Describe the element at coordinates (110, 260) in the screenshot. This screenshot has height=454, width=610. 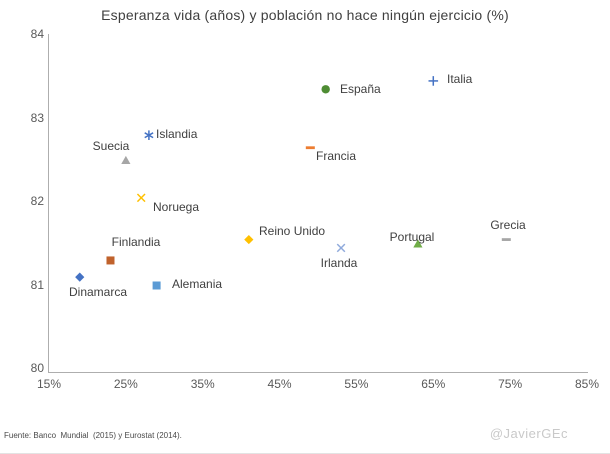
I see `data-point-finlandia` at that location.